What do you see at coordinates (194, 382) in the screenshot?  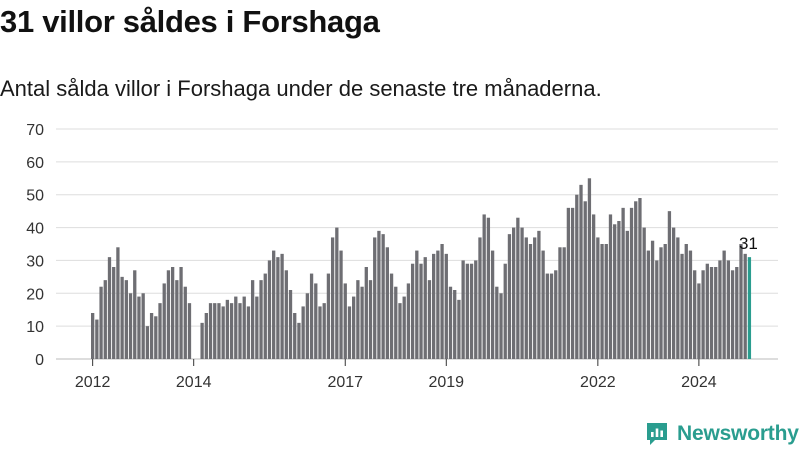 I see `x-tick-label: 2014` at bounding box center [194, 382].